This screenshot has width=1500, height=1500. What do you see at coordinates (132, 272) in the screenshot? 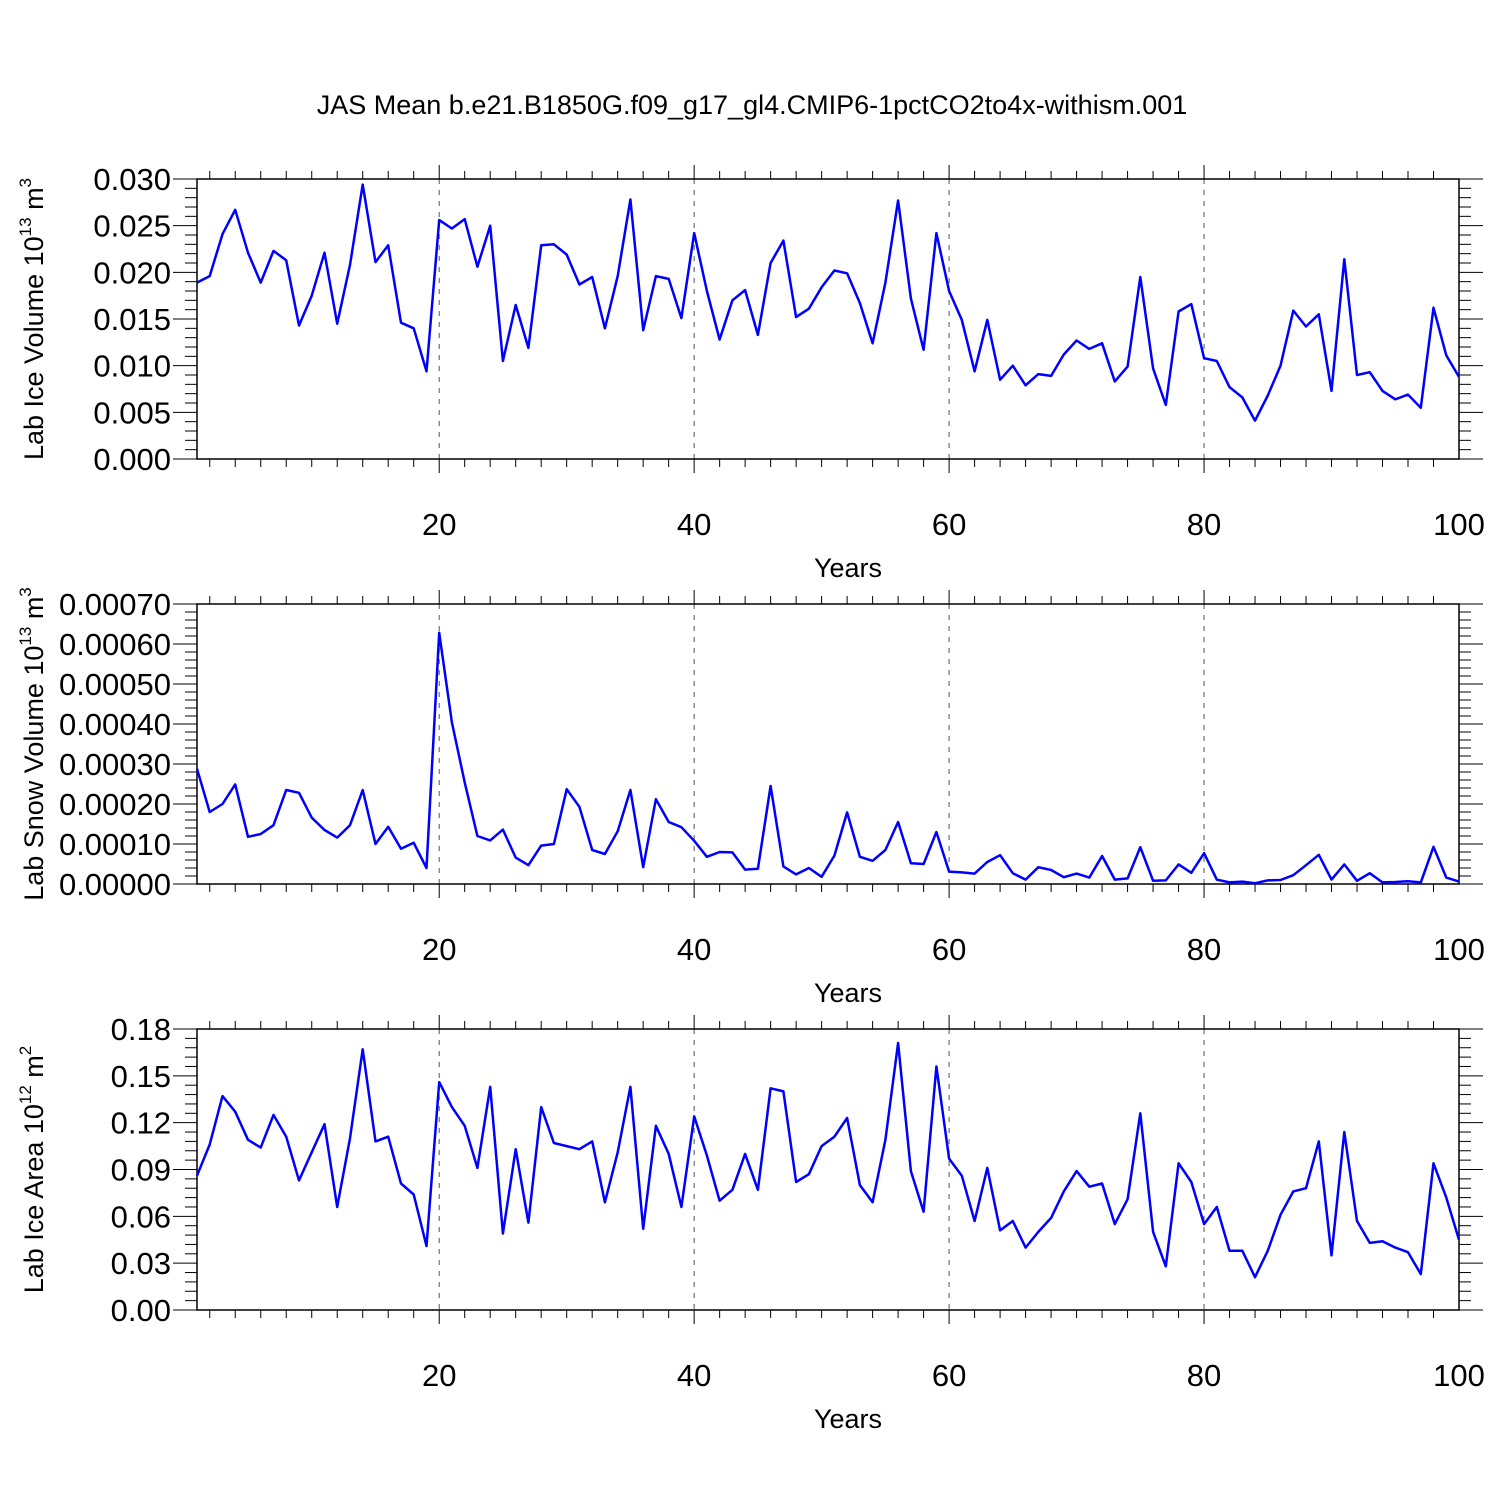
I see `y-tick-label: 0.020` at bounding box center [132, 272].